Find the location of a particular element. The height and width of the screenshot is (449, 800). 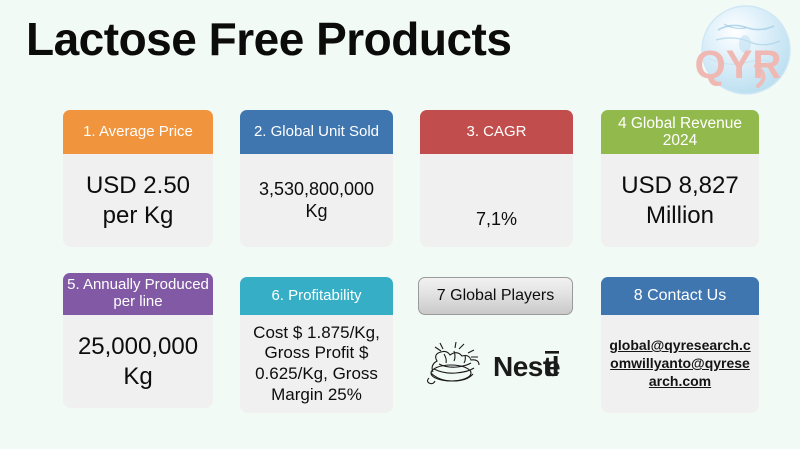

card-cagr-value: 7,1% is located at coordinates (496, 200).